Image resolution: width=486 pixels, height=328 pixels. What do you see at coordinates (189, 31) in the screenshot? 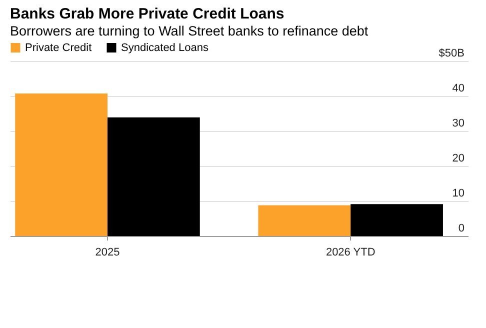
I see `chart-subtitle: Borrowers are turning to Wall Street banks to refinance debt` at bounding box center [189, 31].